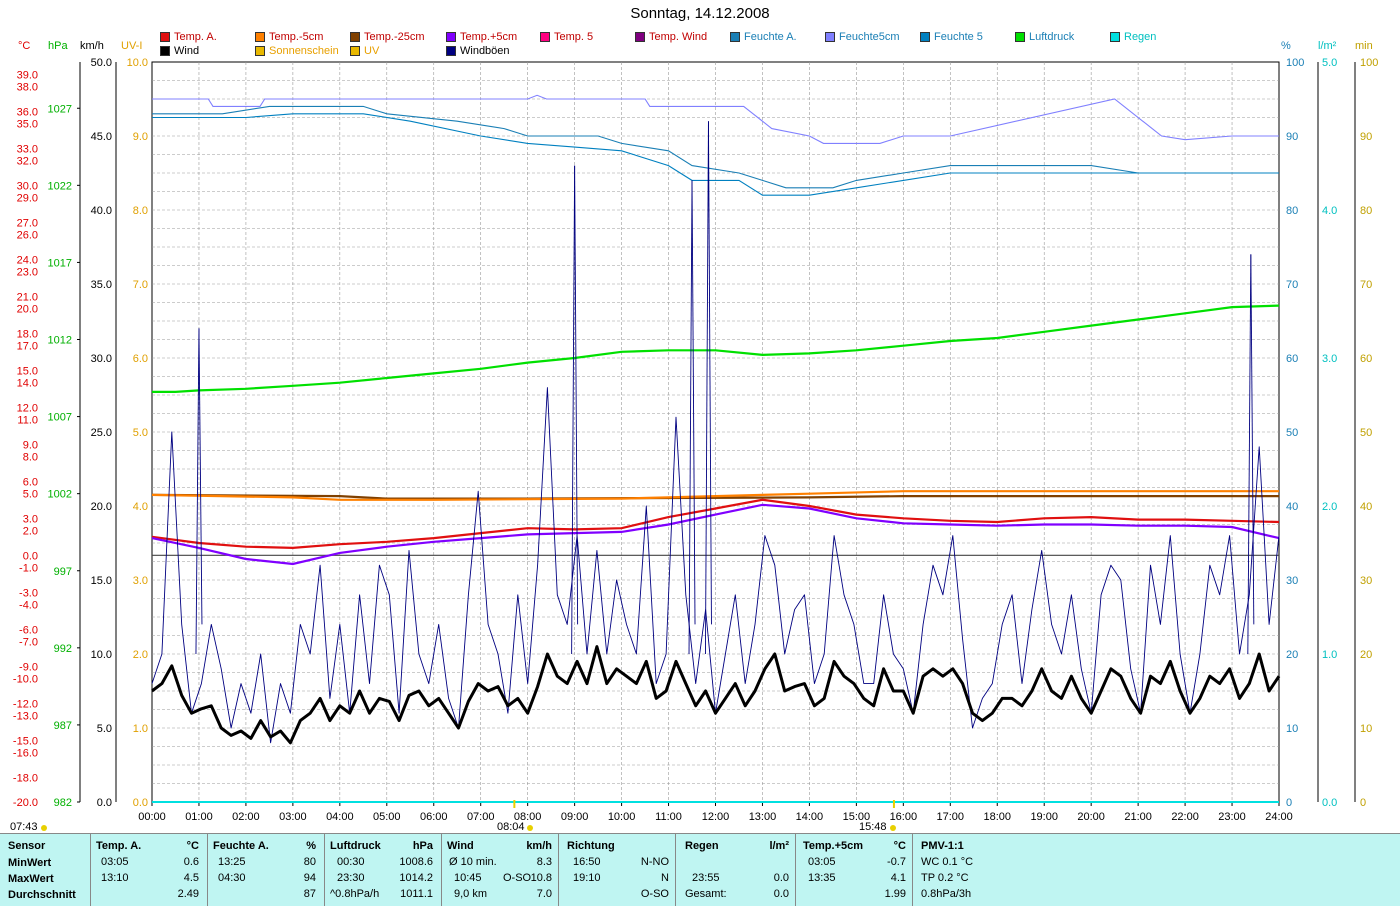  Describe the element at coordinates (1292, 581) in the screenshot. I see `humidity-tick-label: 30` at that location.